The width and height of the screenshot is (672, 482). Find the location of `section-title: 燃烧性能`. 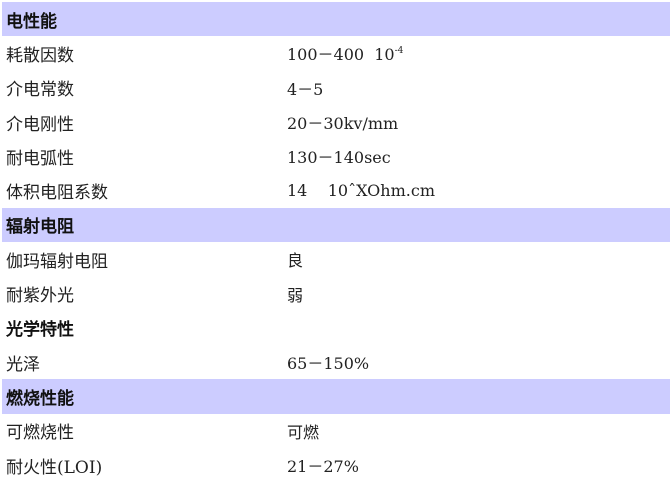

section-title: 燃烧性能 is located at coordinates (40, 398).